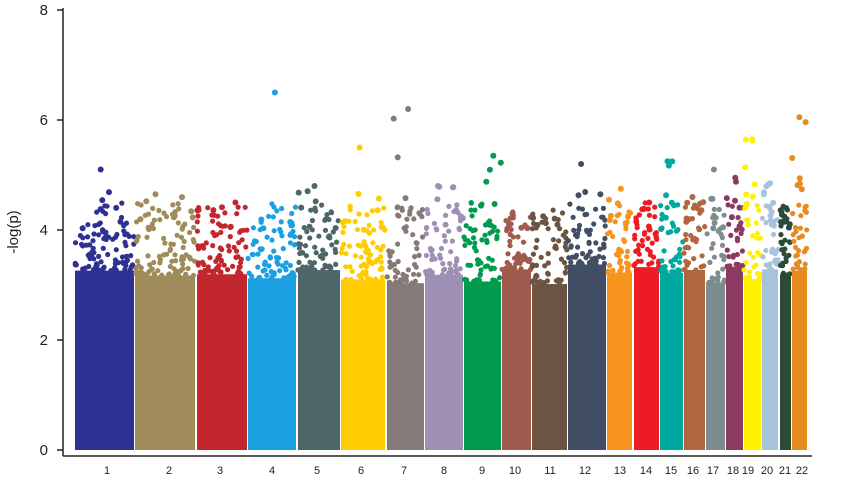  Describe the element at coordinates (619, 361) in the screenshot. I see `chromosome-13-dense-points` at that location.